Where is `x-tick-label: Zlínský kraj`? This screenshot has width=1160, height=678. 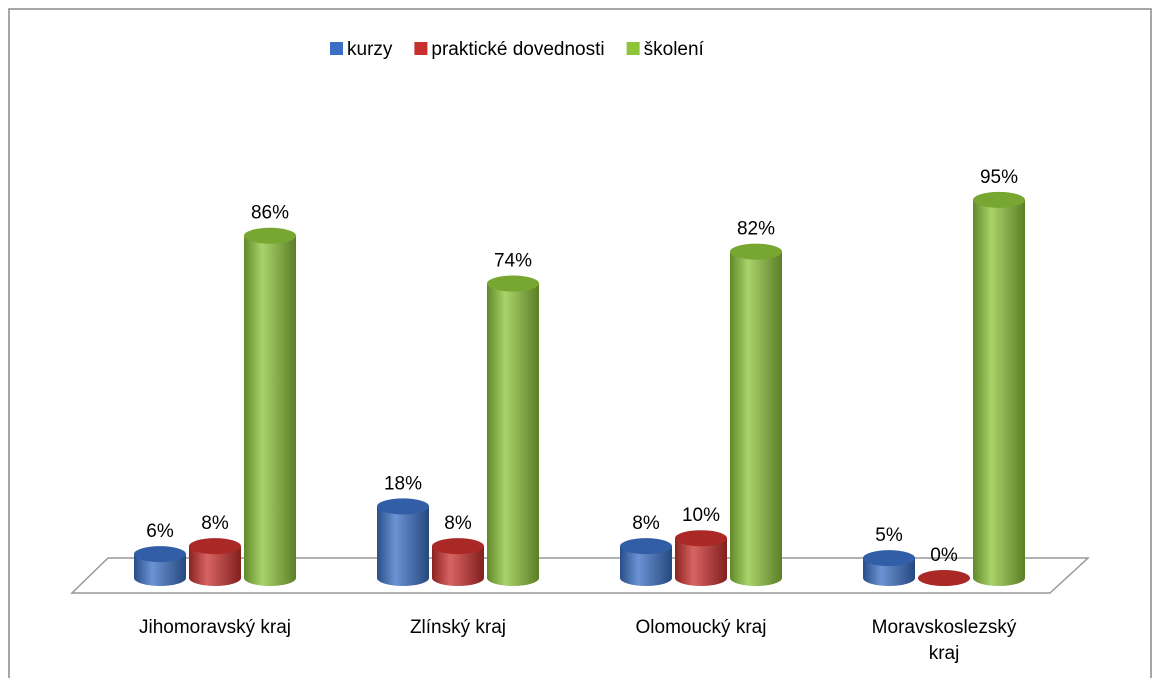 x-tick-label: Zlínský kraj is located at coordinates (458, 627).